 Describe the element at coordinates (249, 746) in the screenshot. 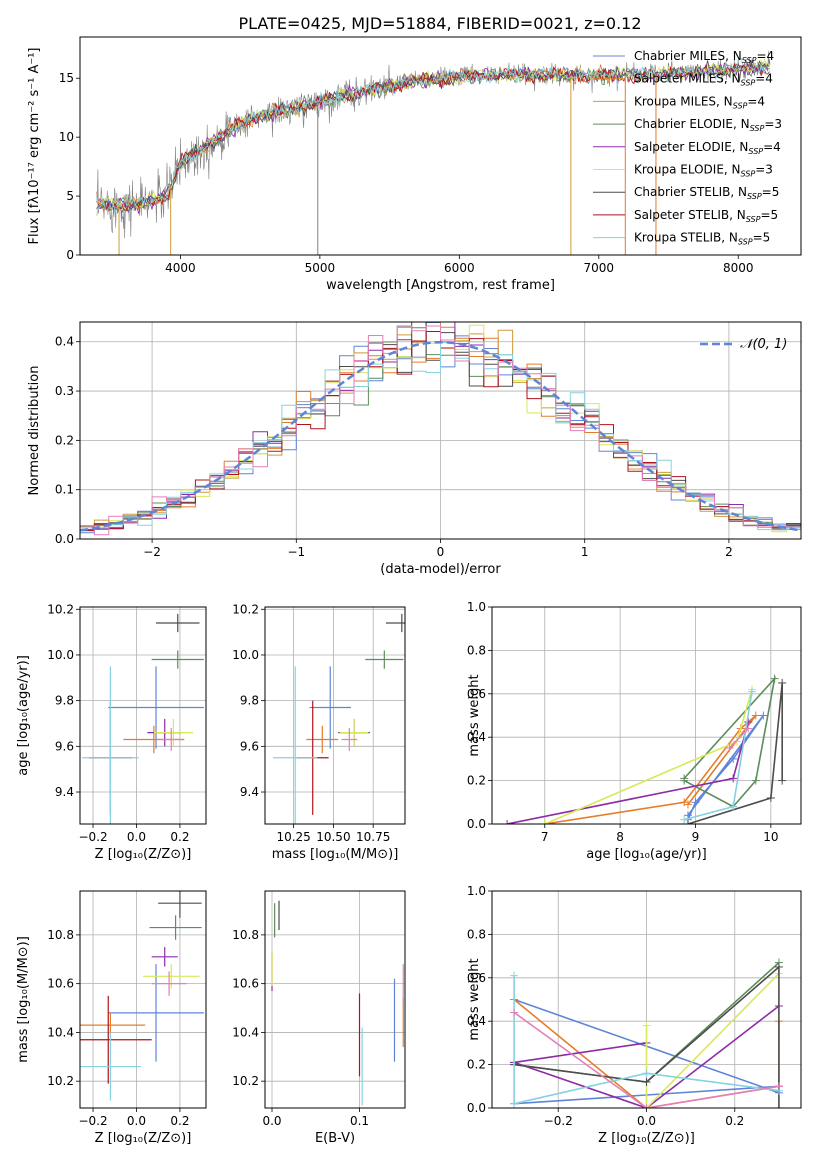

I see `y-tick-label: 9.6` at that location.